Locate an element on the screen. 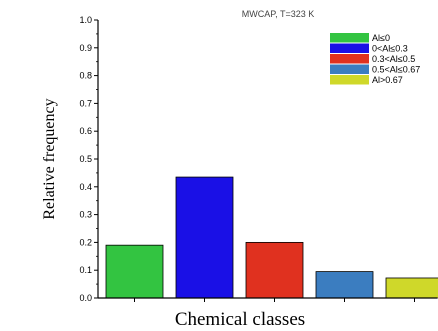  y-tick-label: 0.3 is located at coordinates (85, 215).